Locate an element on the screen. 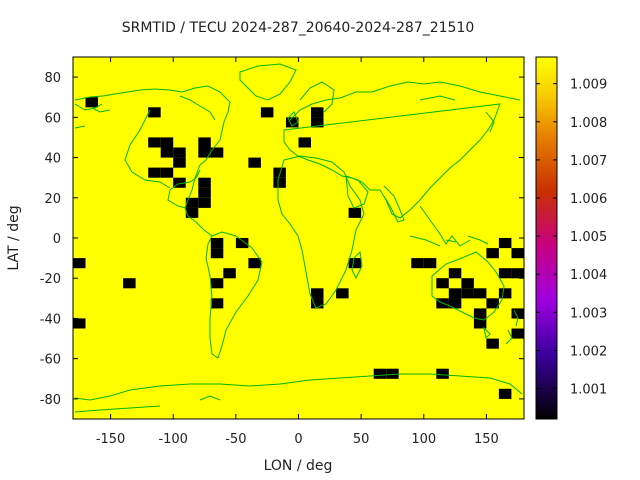 This screenshot has height=480, width=640. x-tick-label: -50 is located at coordinates (235, 439).